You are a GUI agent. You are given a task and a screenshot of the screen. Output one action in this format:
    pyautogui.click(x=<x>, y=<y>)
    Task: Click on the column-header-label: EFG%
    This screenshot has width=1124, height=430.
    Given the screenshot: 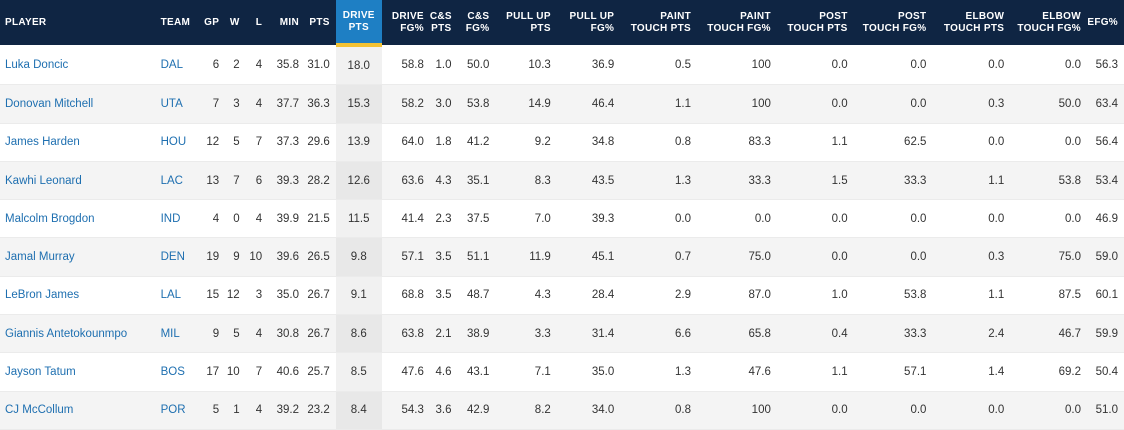 What is the action you would take?
    pyautogui.click(x=1102, y=22)
    